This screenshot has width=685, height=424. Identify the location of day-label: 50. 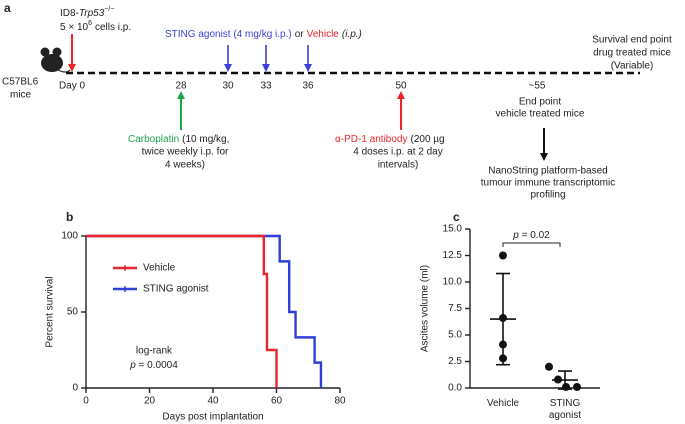
(401, 86).